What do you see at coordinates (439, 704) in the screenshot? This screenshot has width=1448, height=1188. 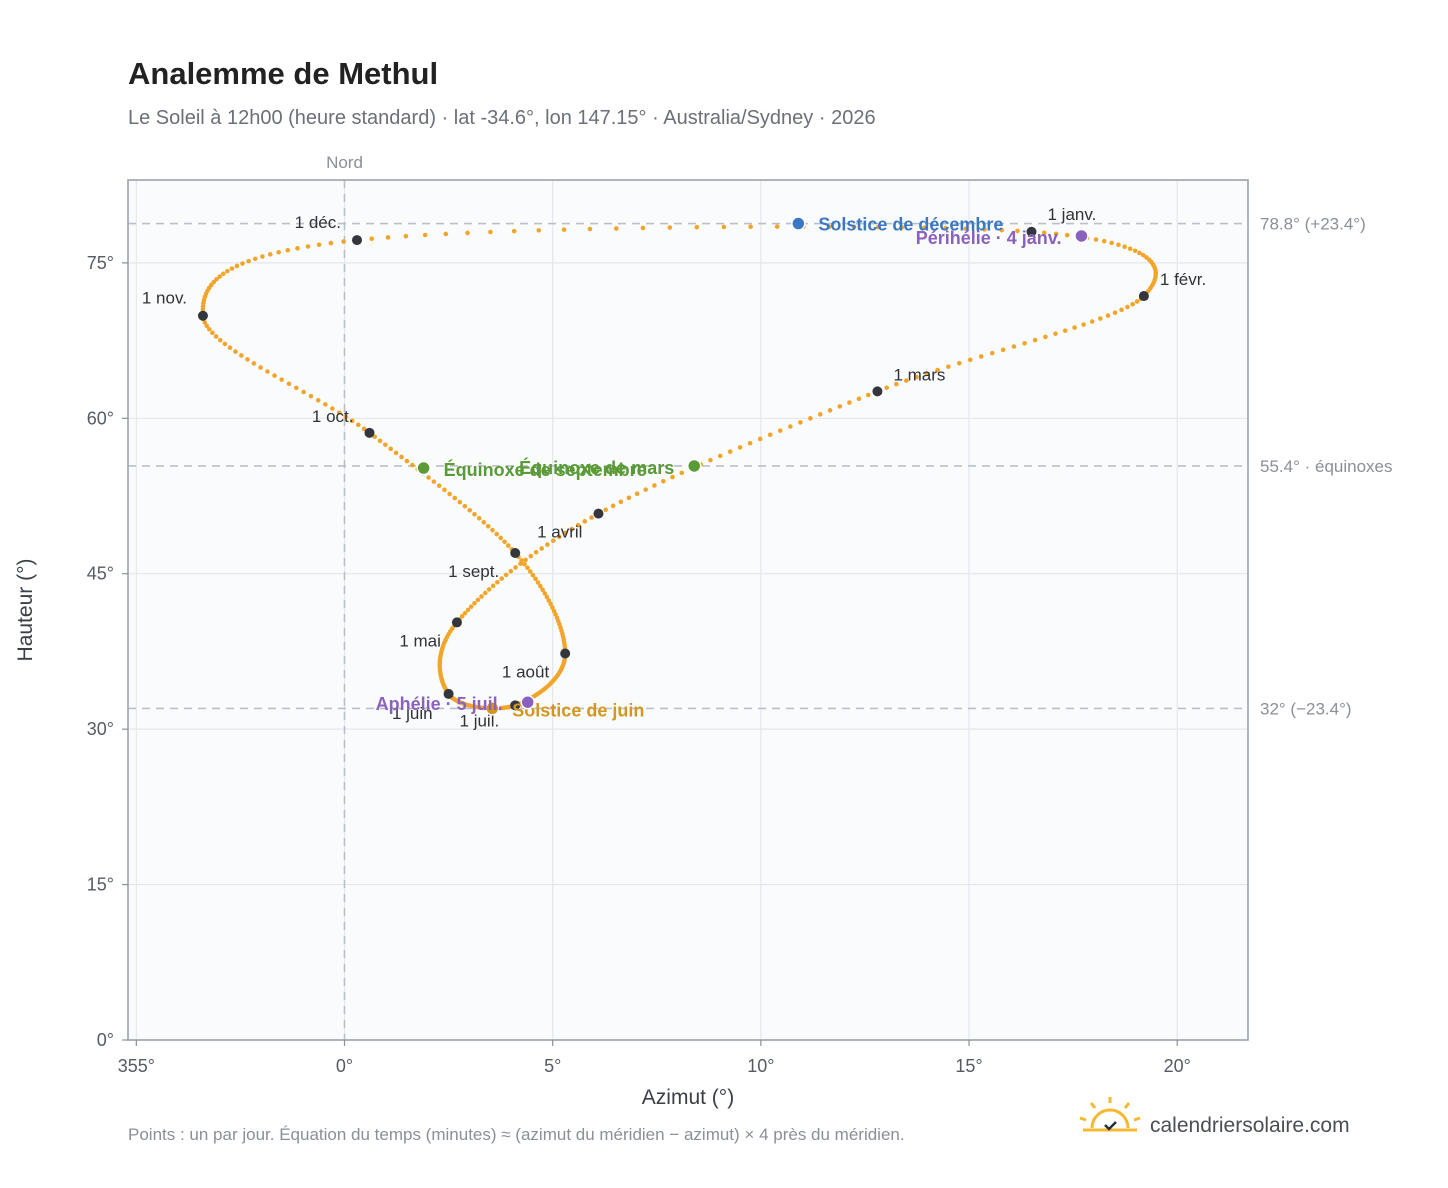 I see `event-marker-label: Aphélie · 5 juil.` at bounding box center [439, 704].